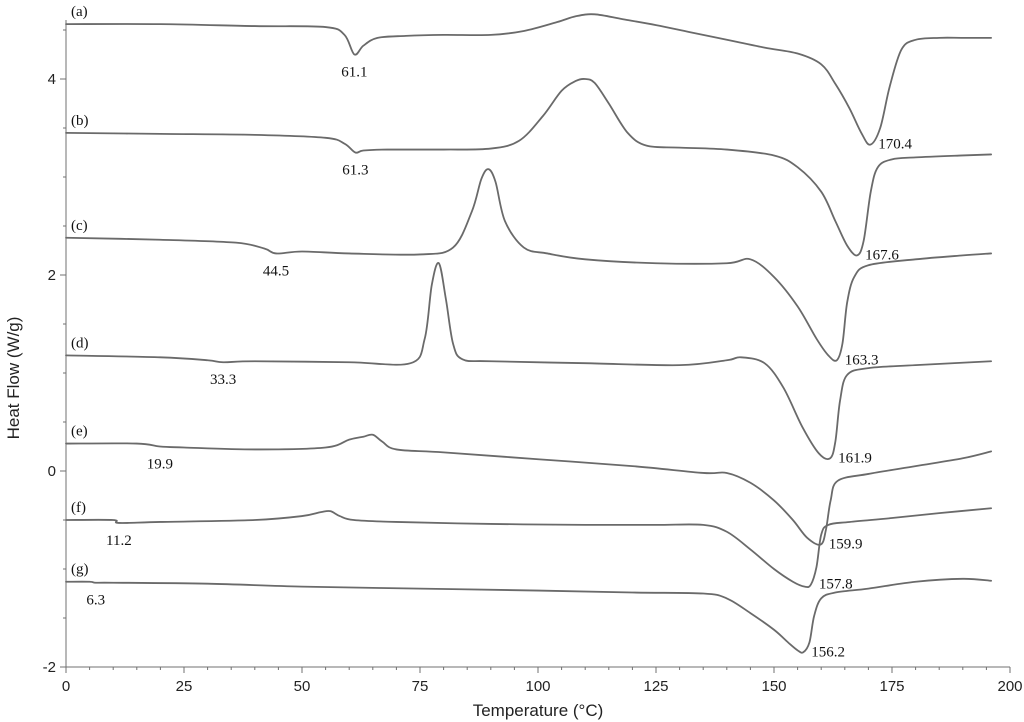 Image resolution: width=1024 pixels, height=722 pixels. Describe the element at coordinates (891, 686) in the screenshot. I see `x-tick-label: 175` at that location.